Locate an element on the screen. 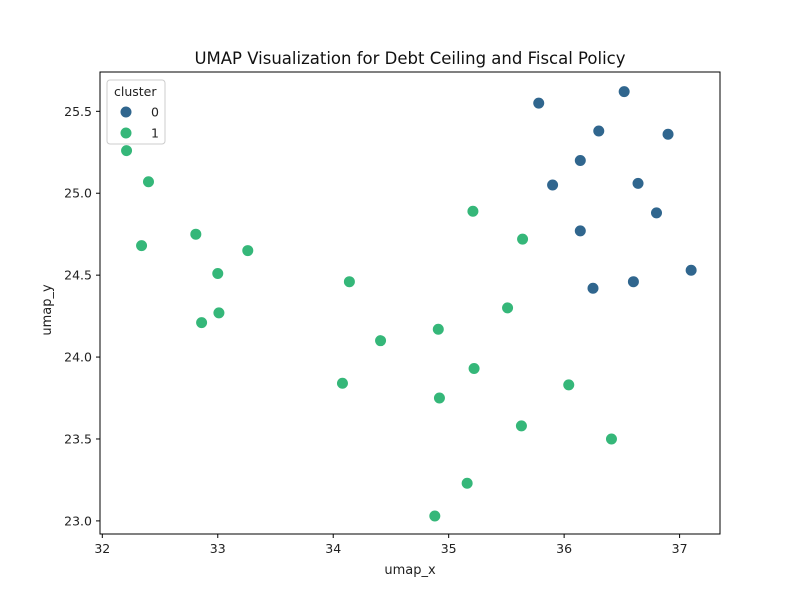 This screenshot has height=600, width=800. y-tick-label: 24.5 is located at coordinates (78, 275).